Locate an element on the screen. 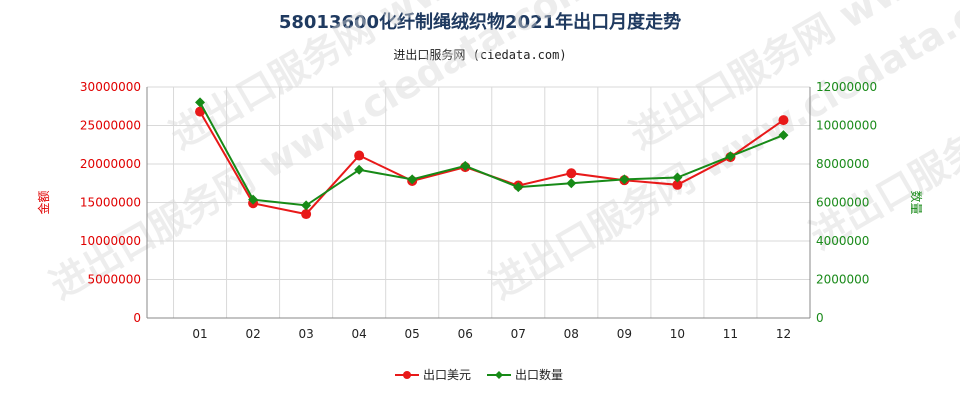 The height and width of the screenshot is (400, 960). x-tick-label: 02 is located at coordinates (252, 334).